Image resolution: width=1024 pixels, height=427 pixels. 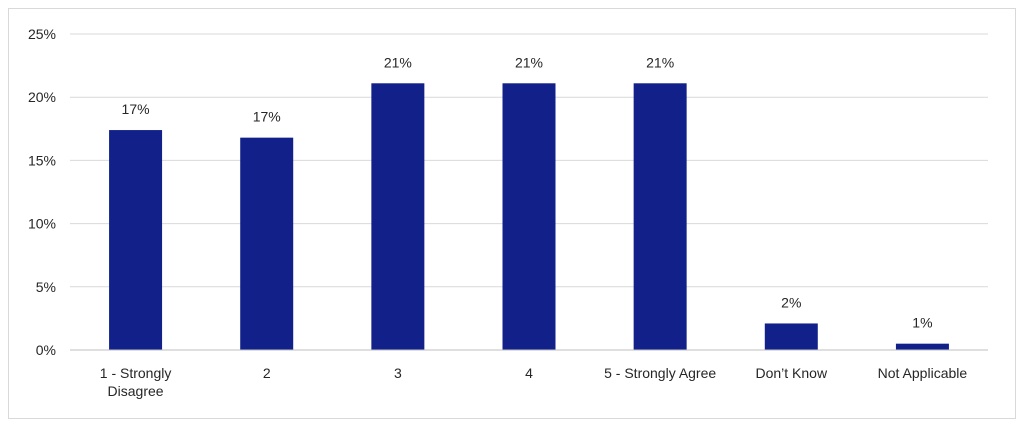 I want to click on x-tick-label: 5 - Strongly Agree, so click(x=660, y=373).